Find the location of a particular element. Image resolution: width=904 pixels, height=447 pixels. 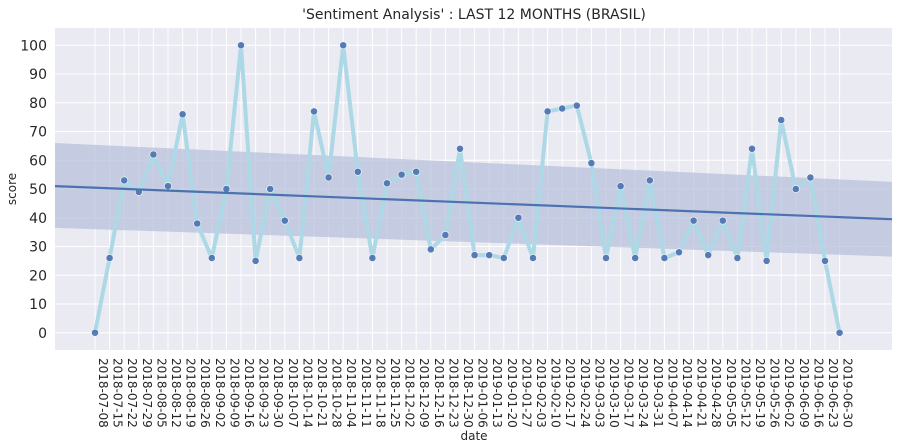

x-tick-label: 2018-07-08 is located at coordinates (103, 393).